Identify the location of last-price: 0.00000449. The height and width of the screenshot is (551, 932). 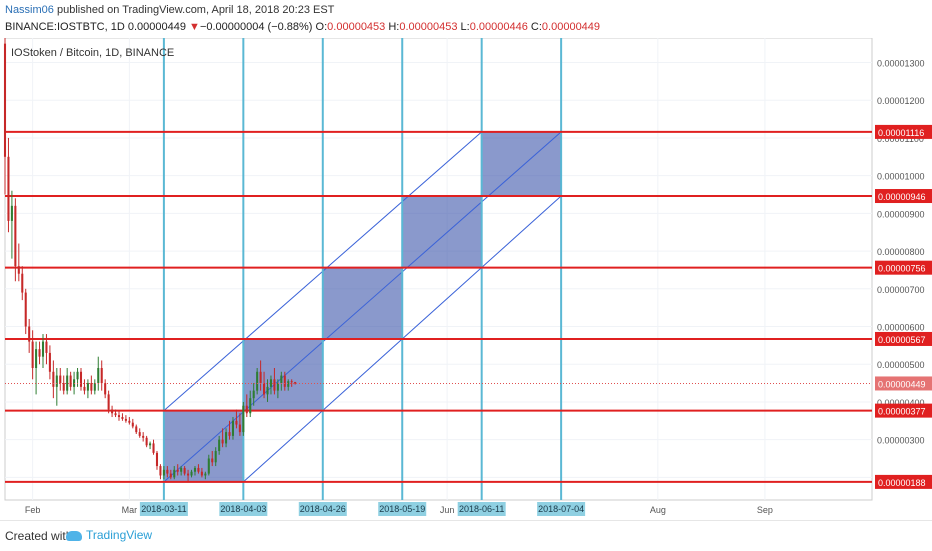
(156, 27).